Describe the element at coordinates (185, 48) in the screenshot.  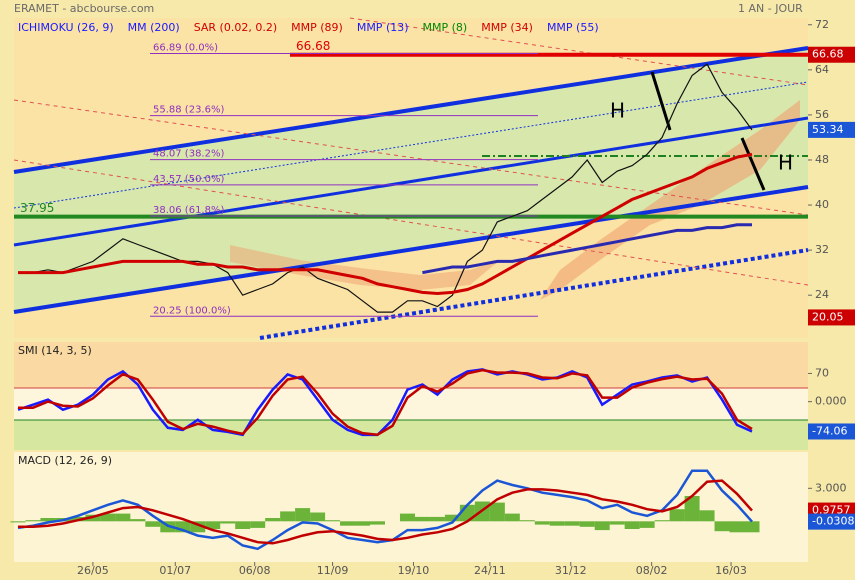
I see `fib-label: 66.89 (0.0%)` at that location.